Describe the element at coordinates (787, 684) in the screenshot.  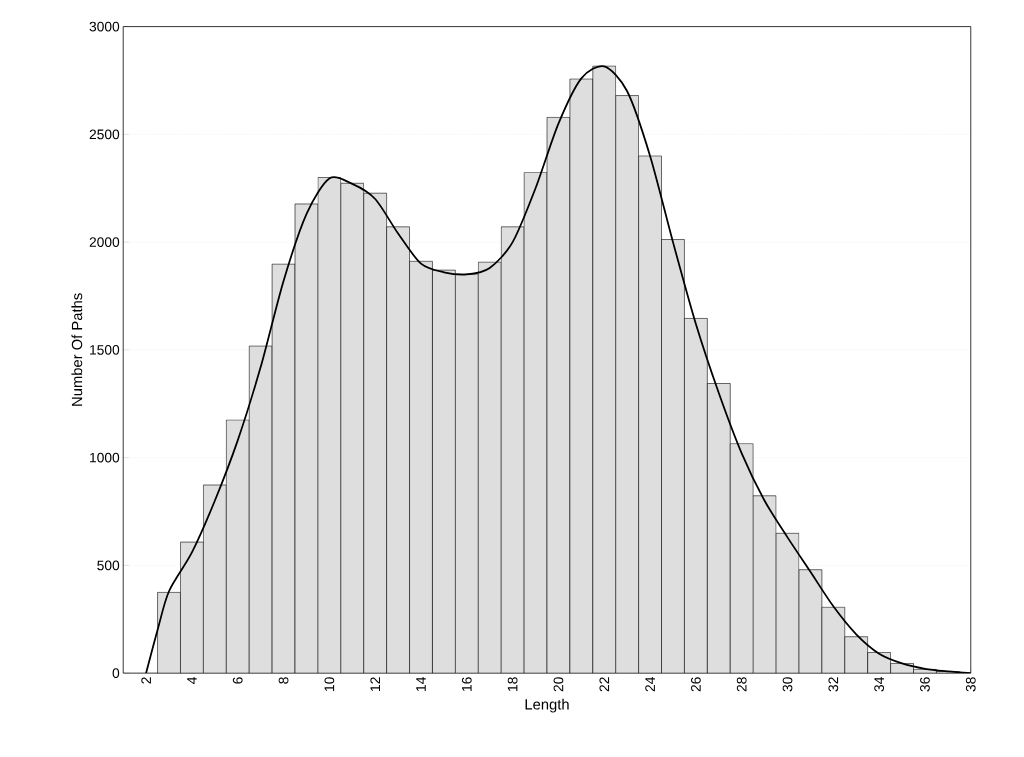
I see `x-tick-label: 30` at that location.